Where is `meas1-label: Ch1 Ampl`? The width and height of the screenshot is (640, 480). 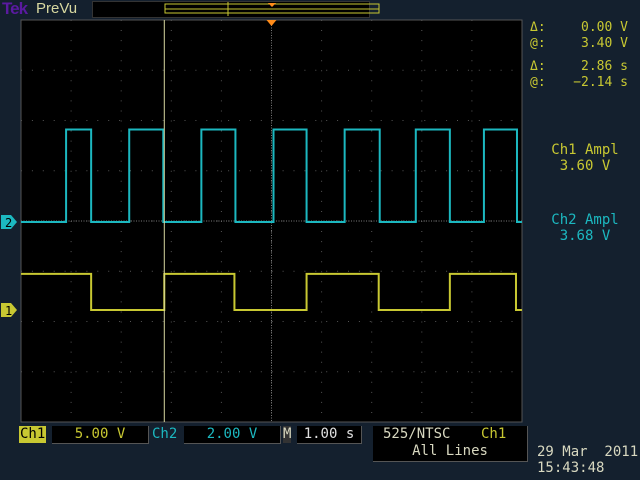 meas1-label: Ch1 Ampl is located at coordinates (585, 150).